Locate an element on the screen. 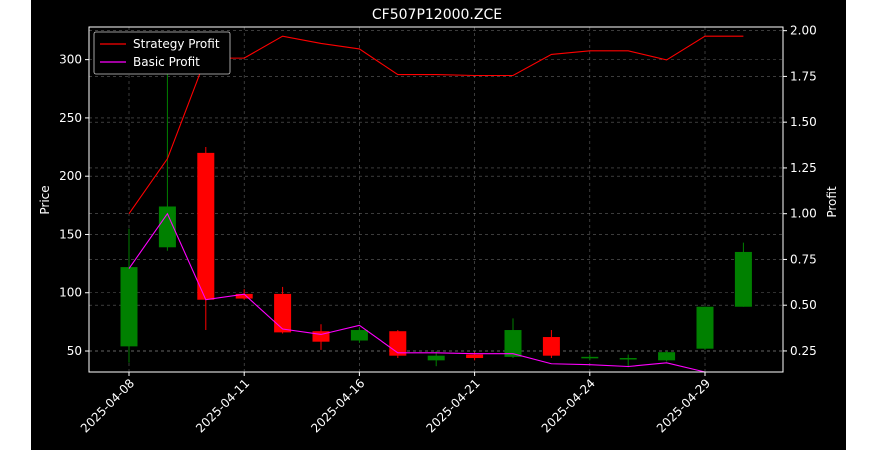  price-tick-label: 300 is located at coordinates (70, 60).